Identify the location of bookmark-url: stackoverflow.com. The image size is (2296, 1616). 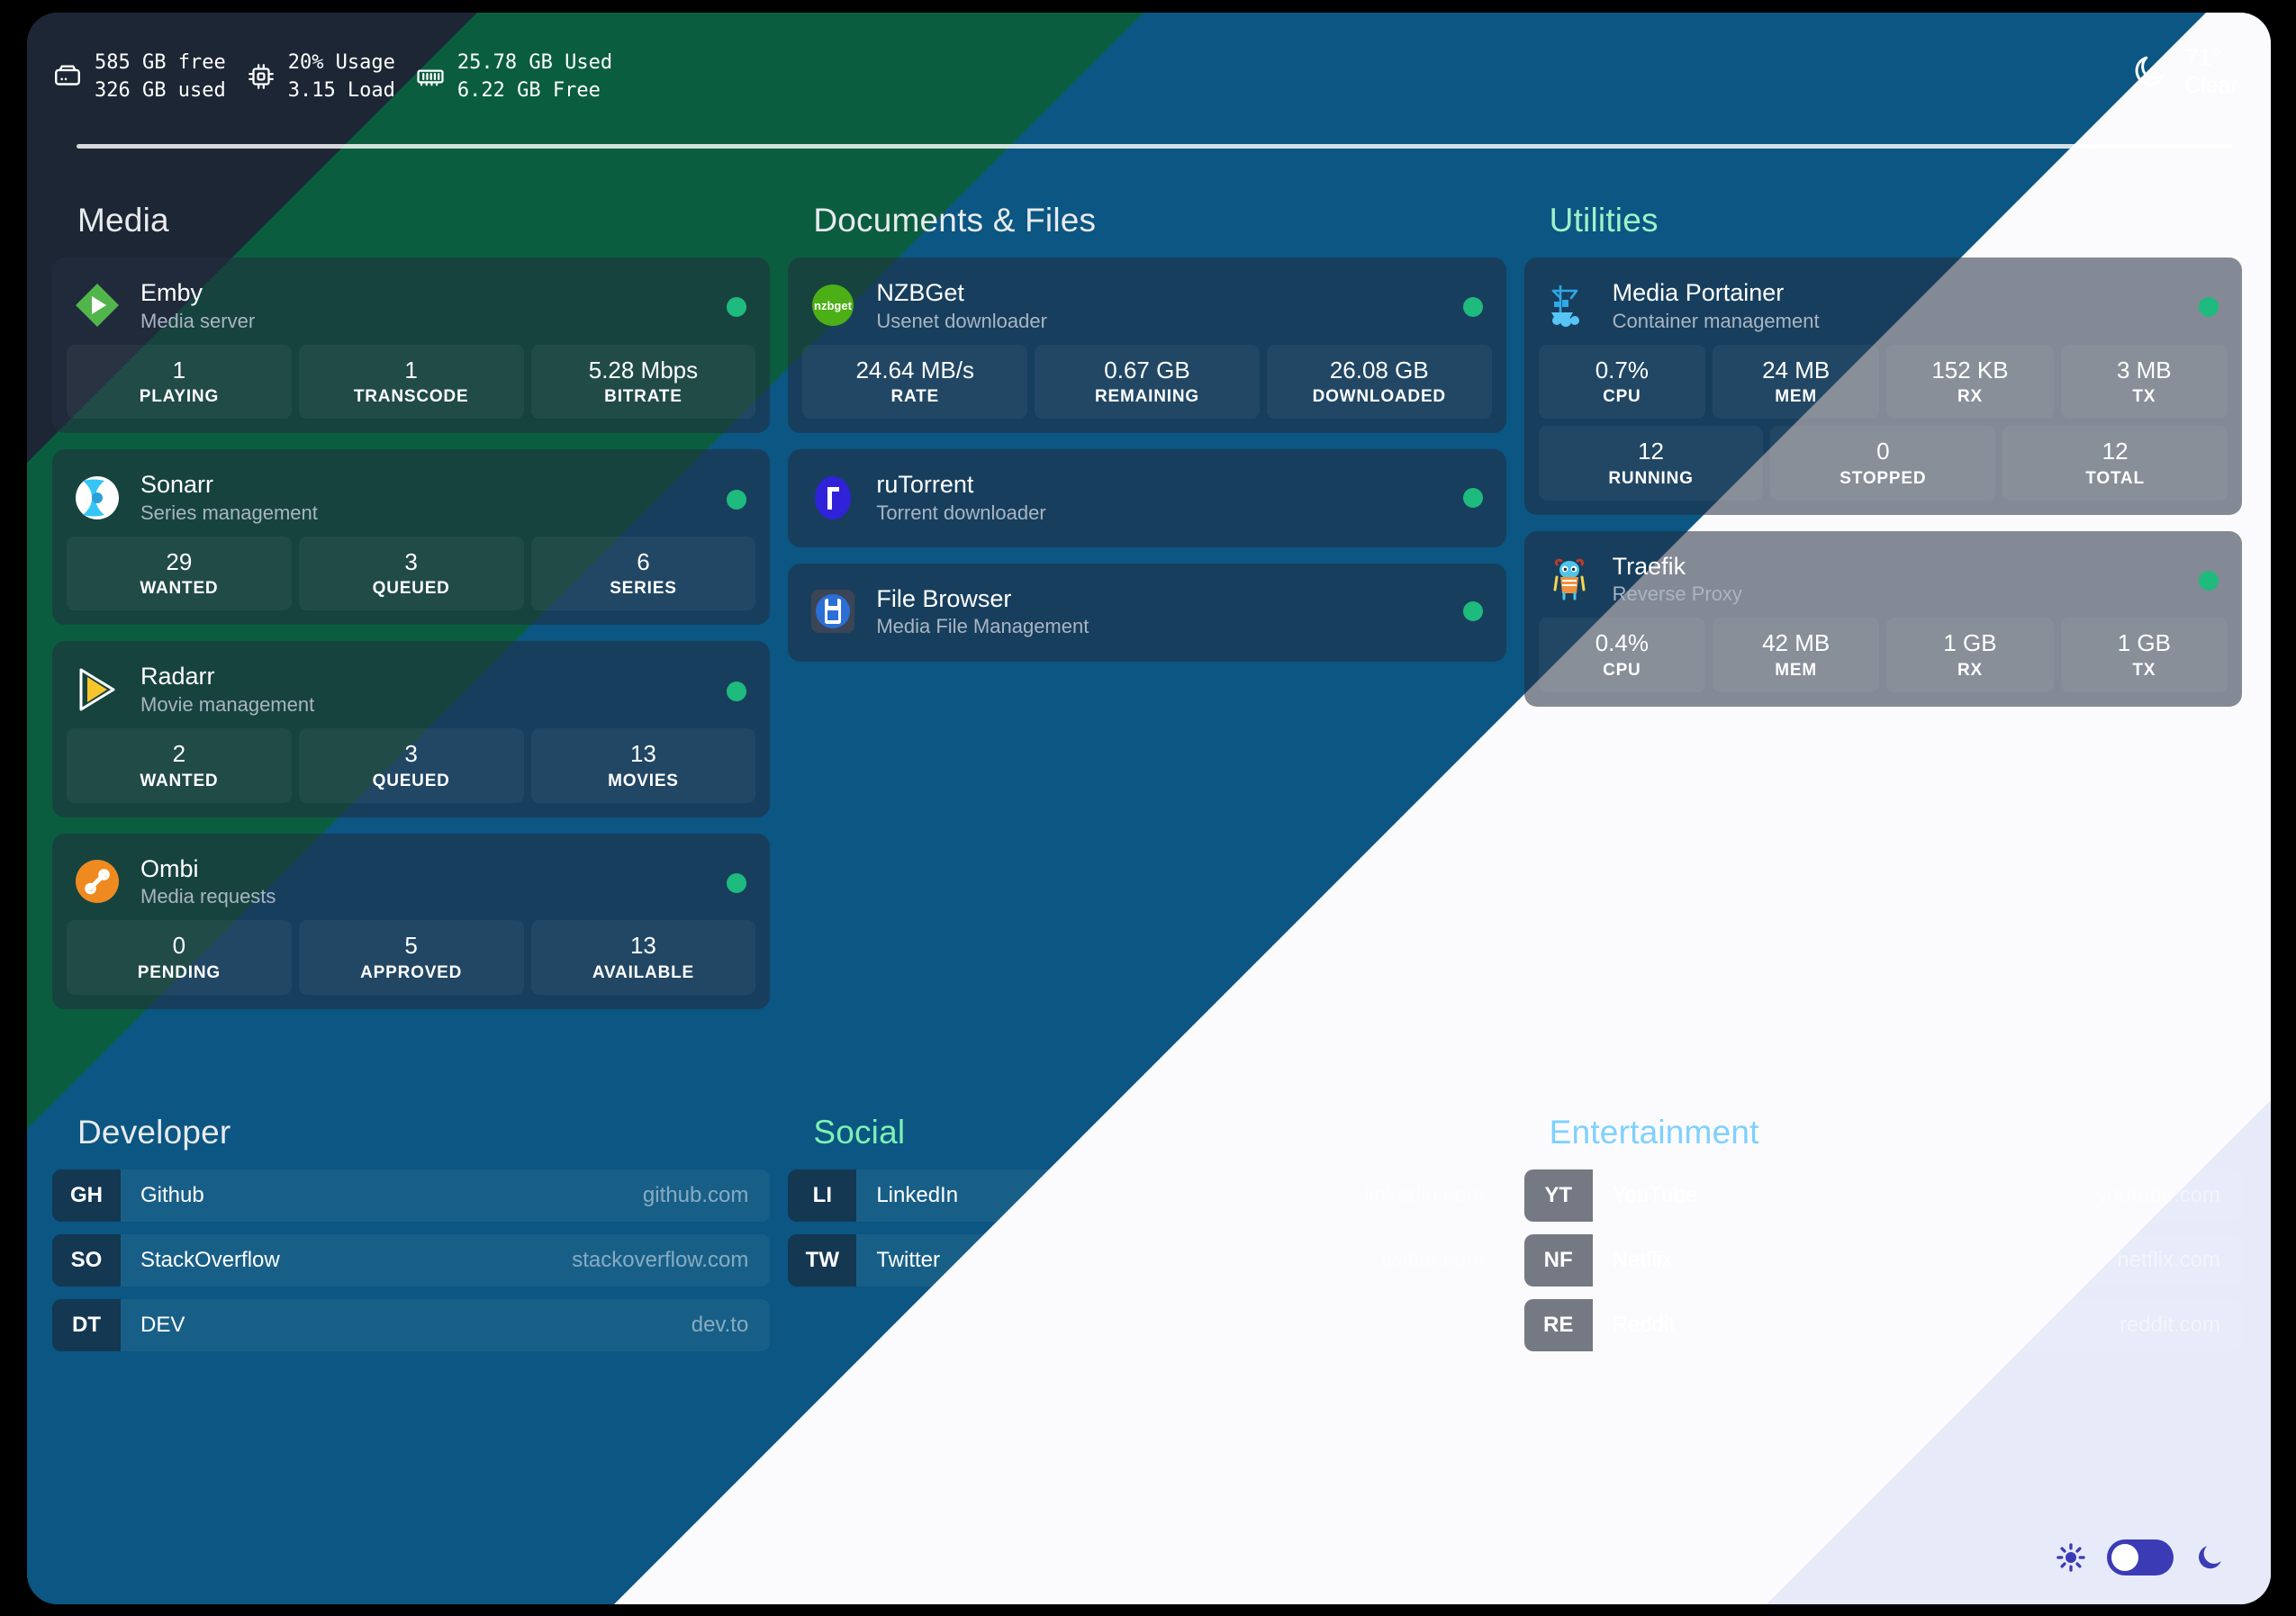
(660, 1259).